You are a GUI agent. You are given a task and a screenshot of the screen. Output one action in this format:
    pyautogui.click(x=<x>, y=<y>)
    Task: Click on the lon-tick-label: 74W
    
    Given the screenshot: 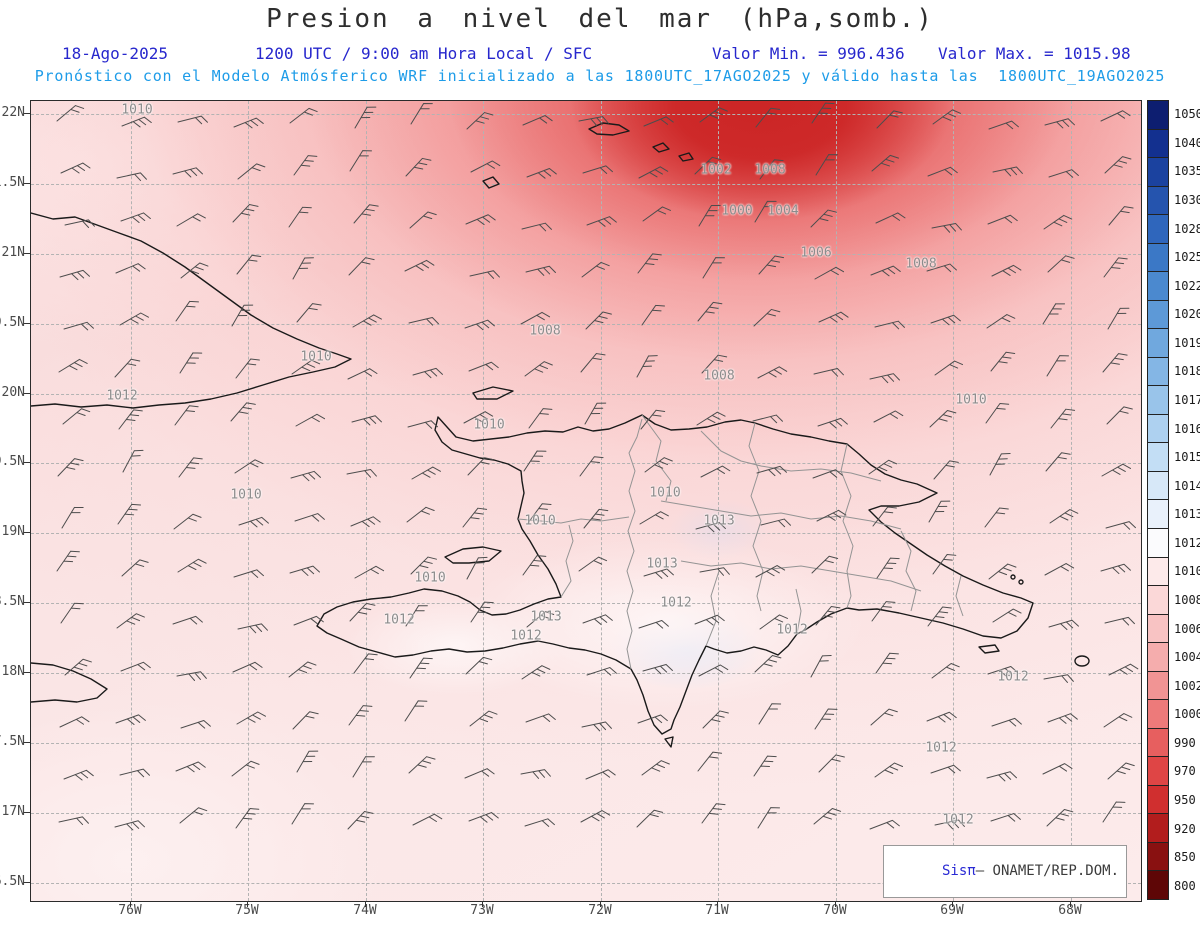 What is the action you would take?
    pyautogui.click(x=365, y=910)
    